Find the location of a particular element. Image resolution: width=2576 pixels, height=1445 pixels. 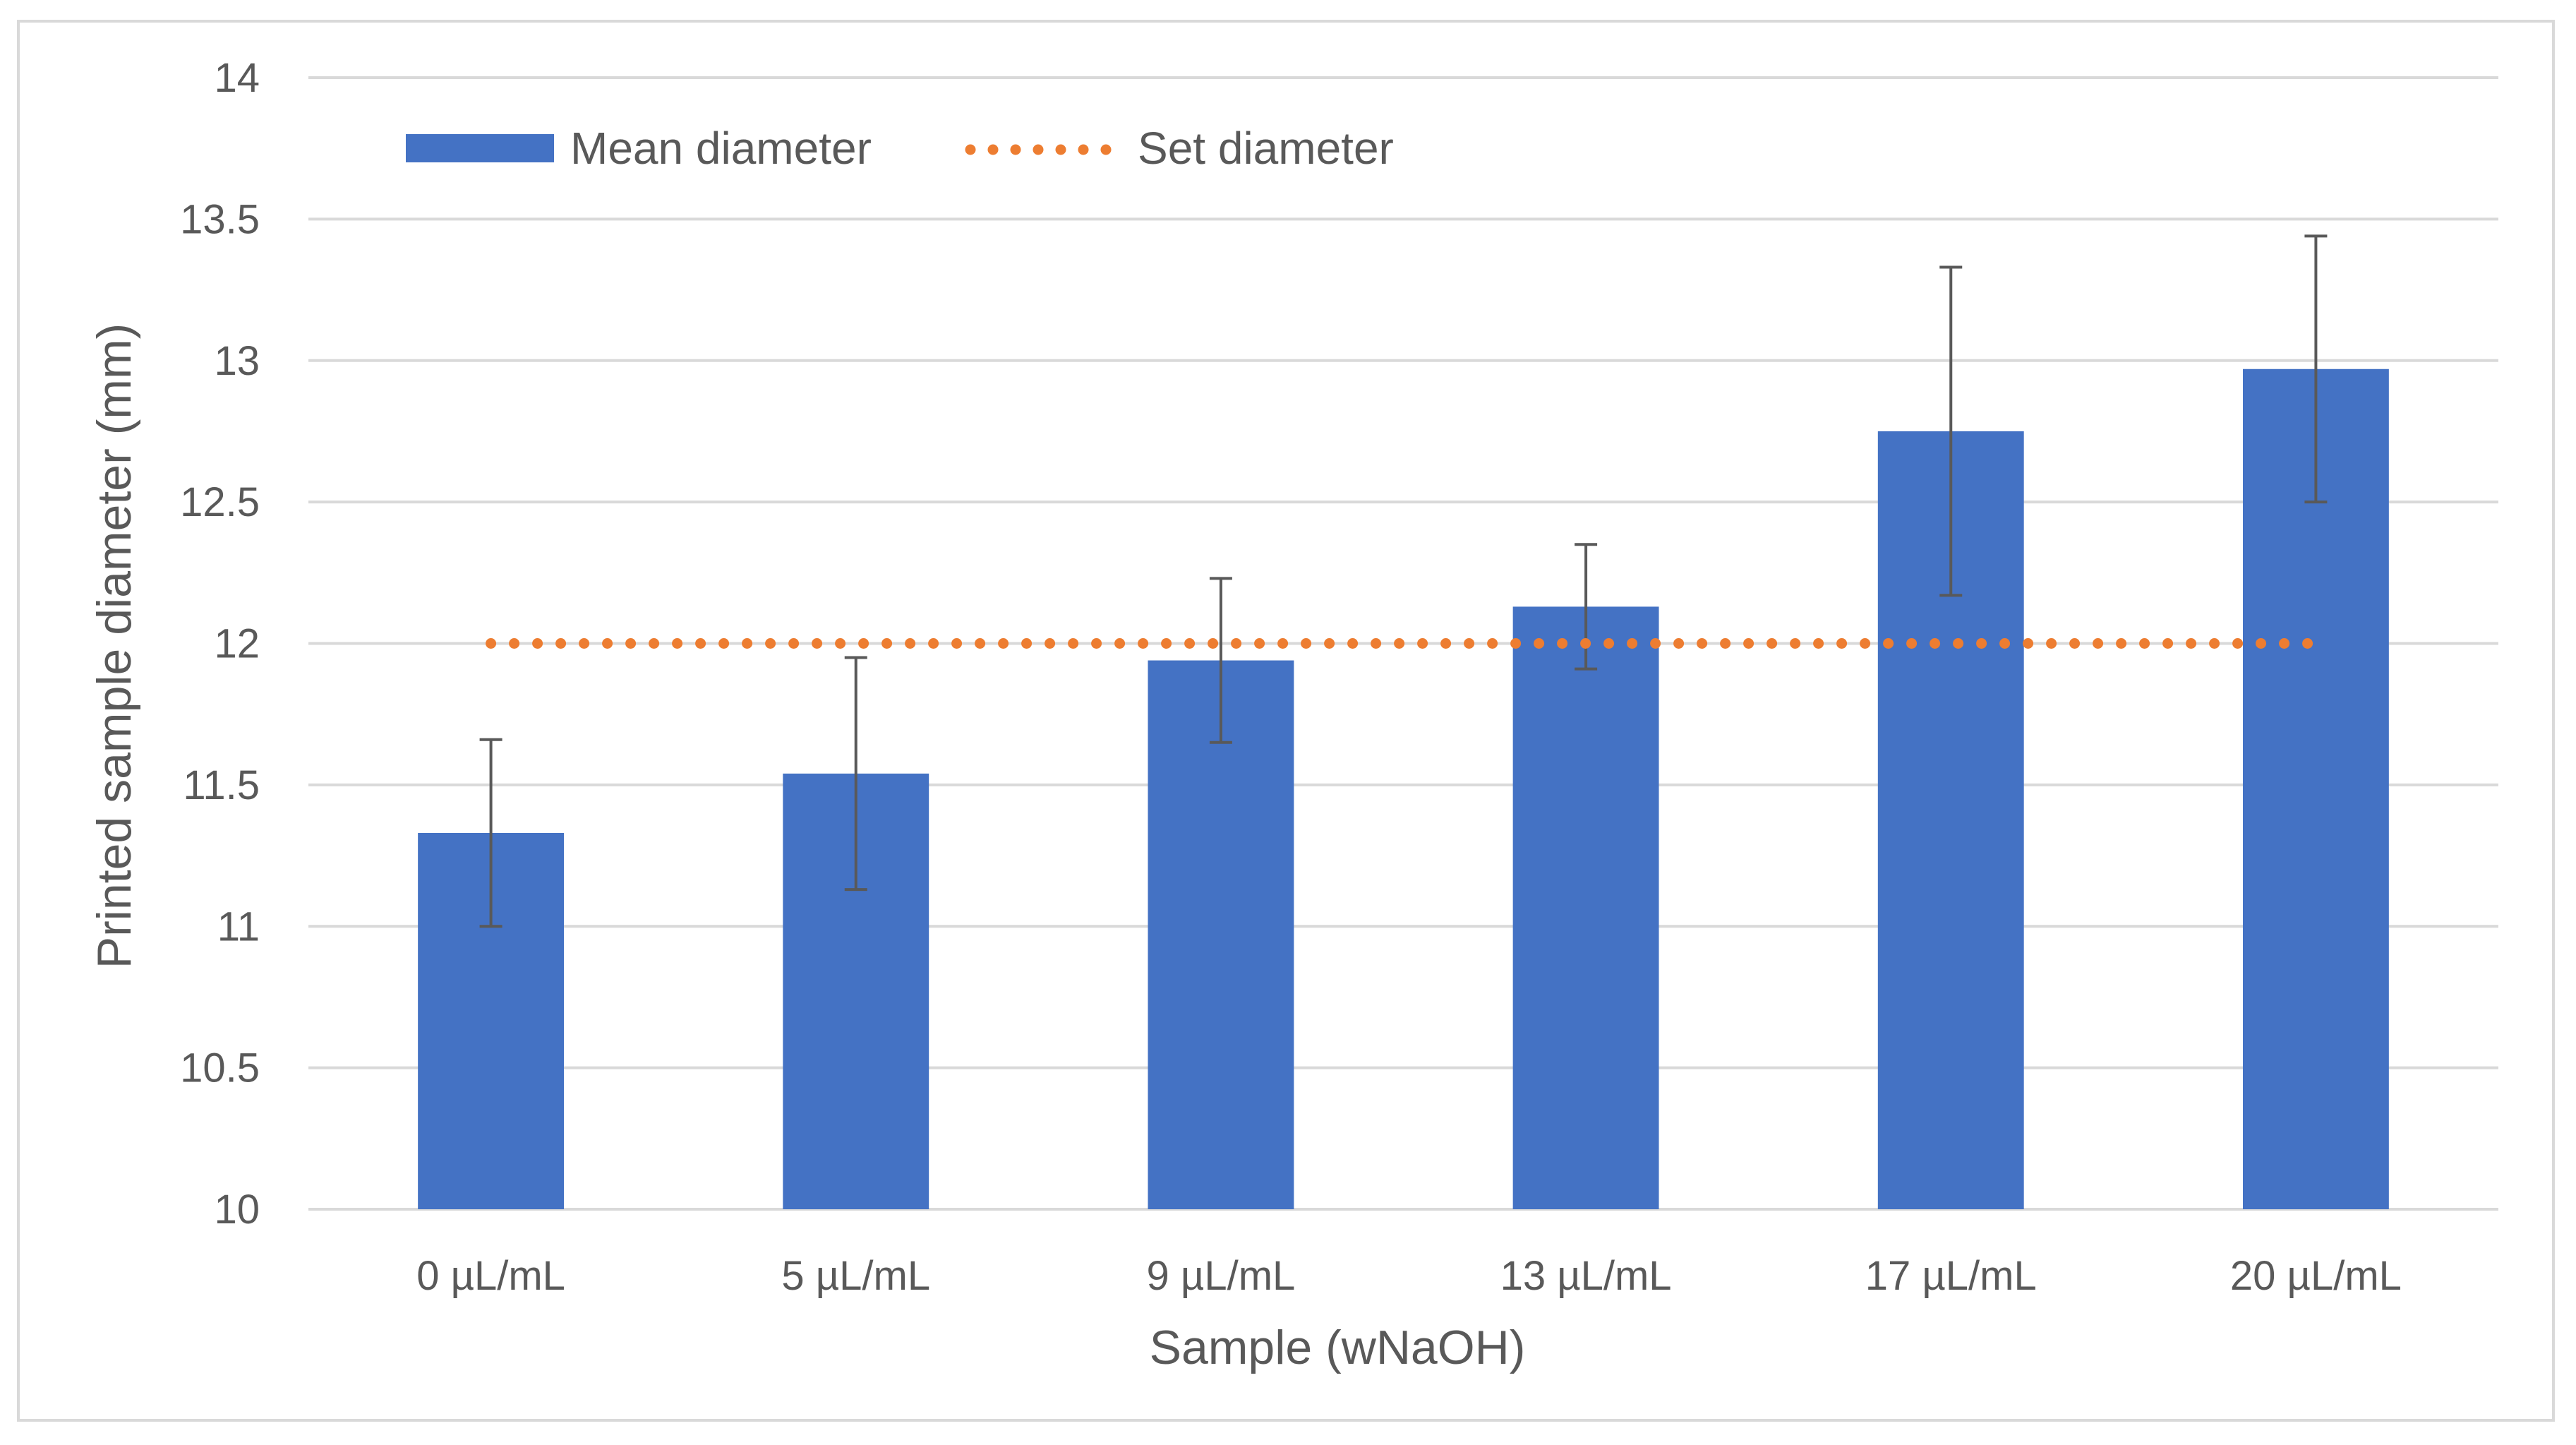

legend: Mean diameter Set diameter is located at coordinates (900, 148).